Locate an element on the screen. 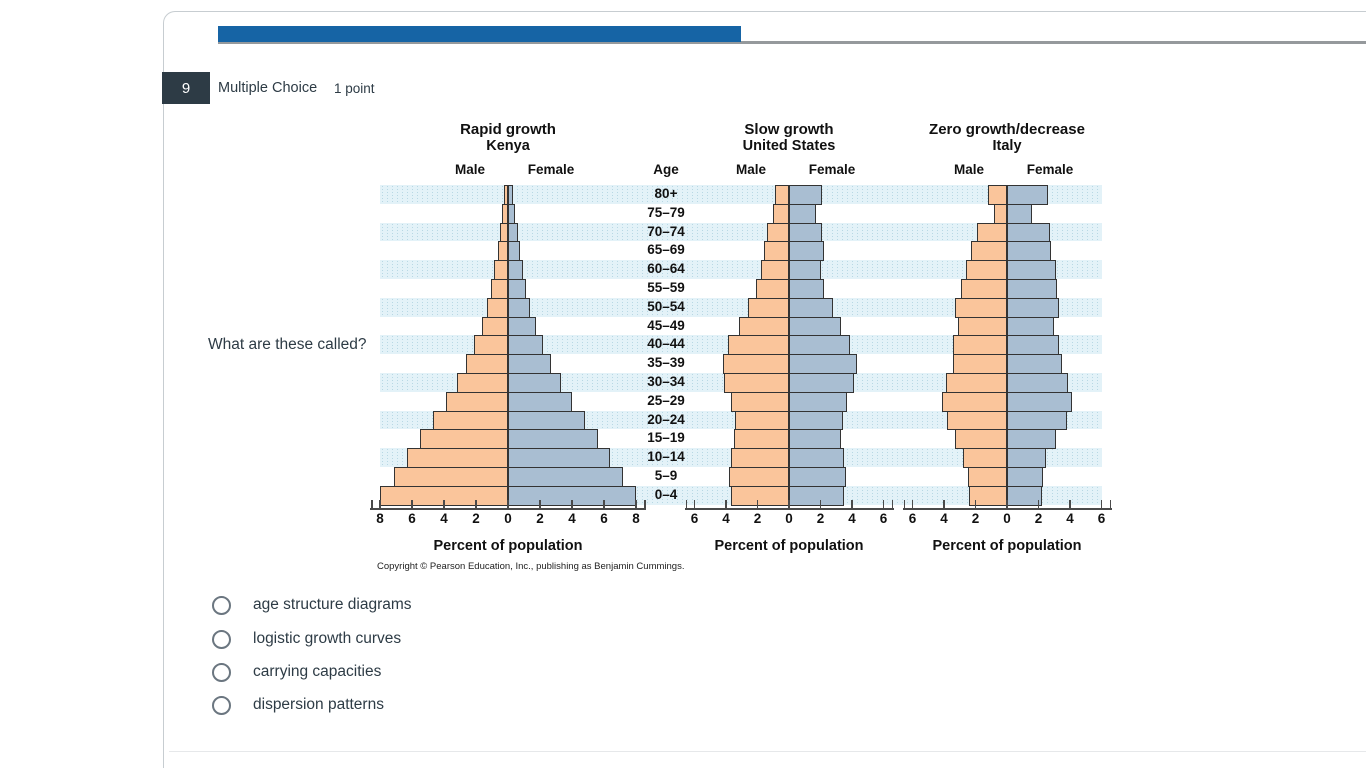  age-group-label: 65–69 is located at coordinates (666, 250).